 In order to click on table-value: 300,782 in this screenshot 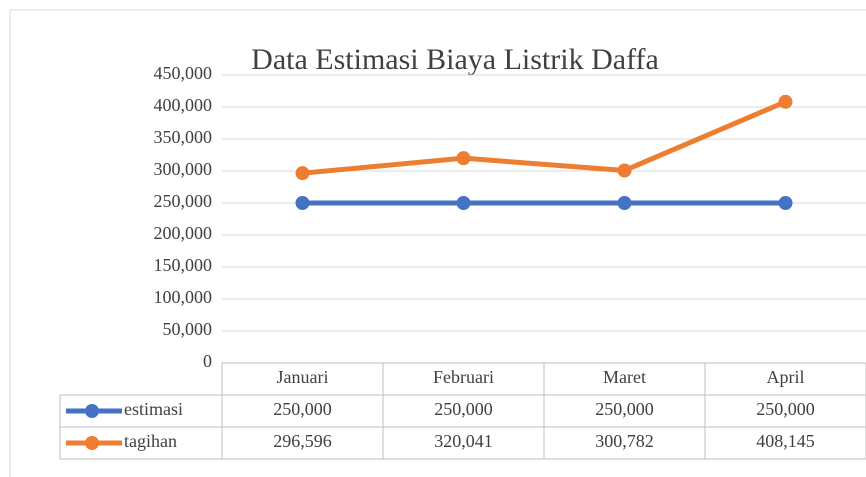, I will do `click(624, 441)`.